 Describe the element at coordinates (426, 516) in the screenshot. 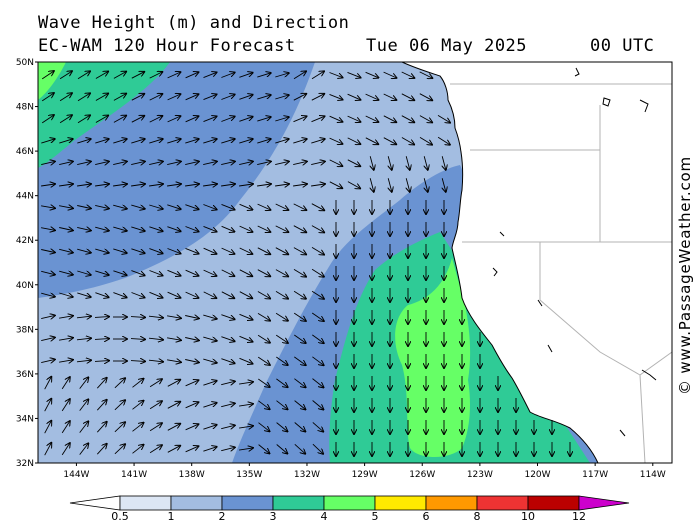

I see `legend-label: 6` at that location.